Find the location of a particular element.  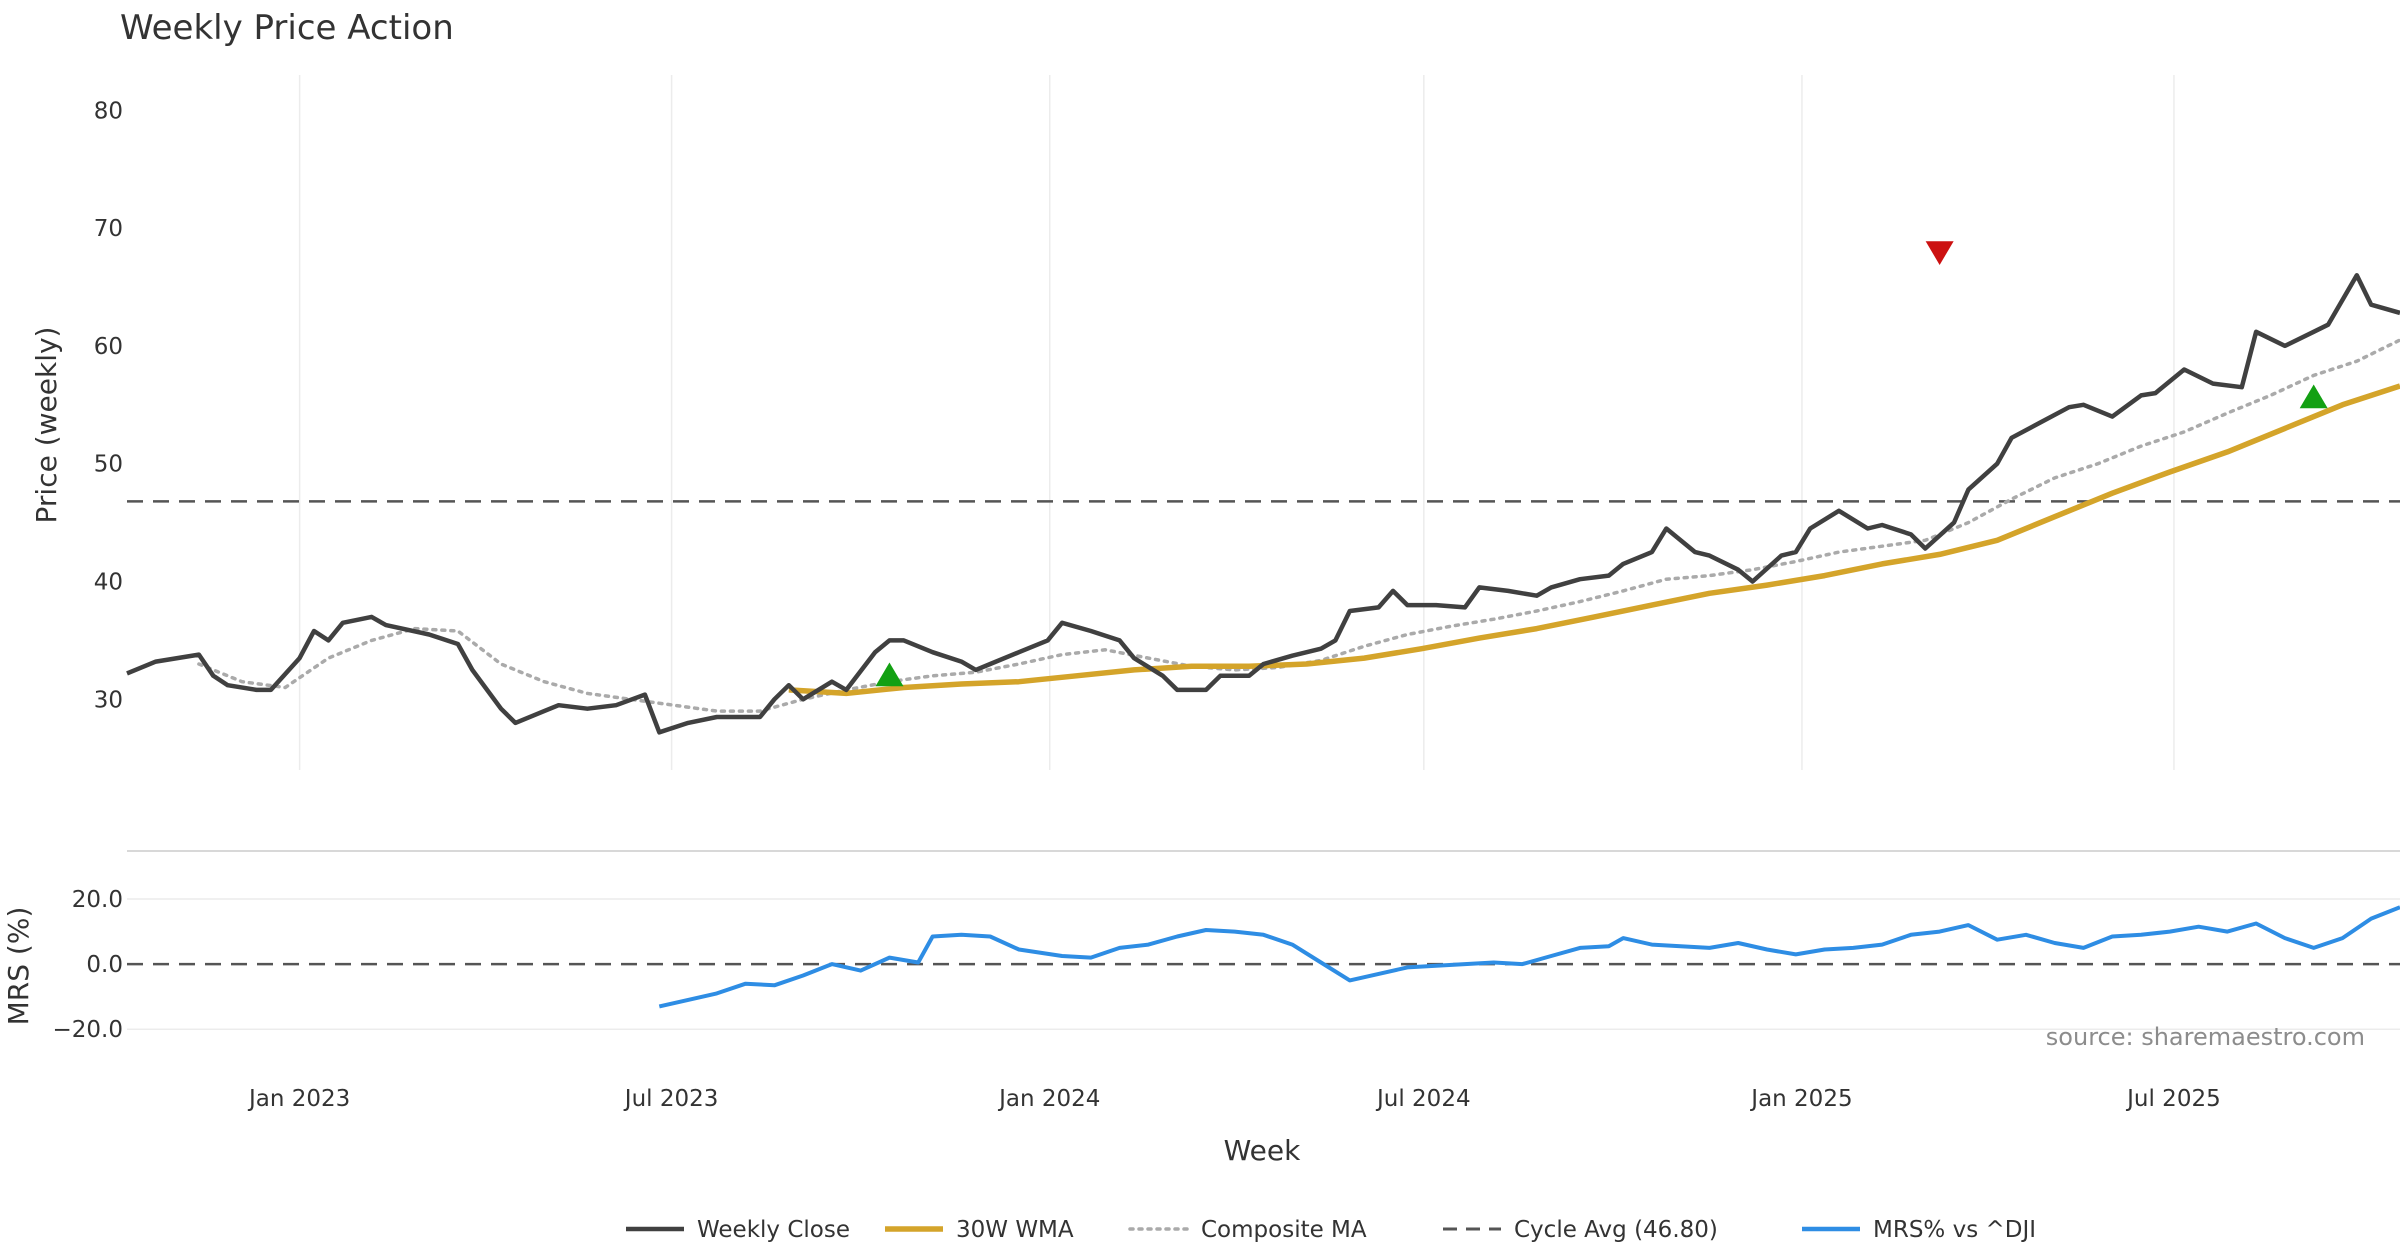

legend-label-composite: Composite MA is located at coordinates (1284, 1230).